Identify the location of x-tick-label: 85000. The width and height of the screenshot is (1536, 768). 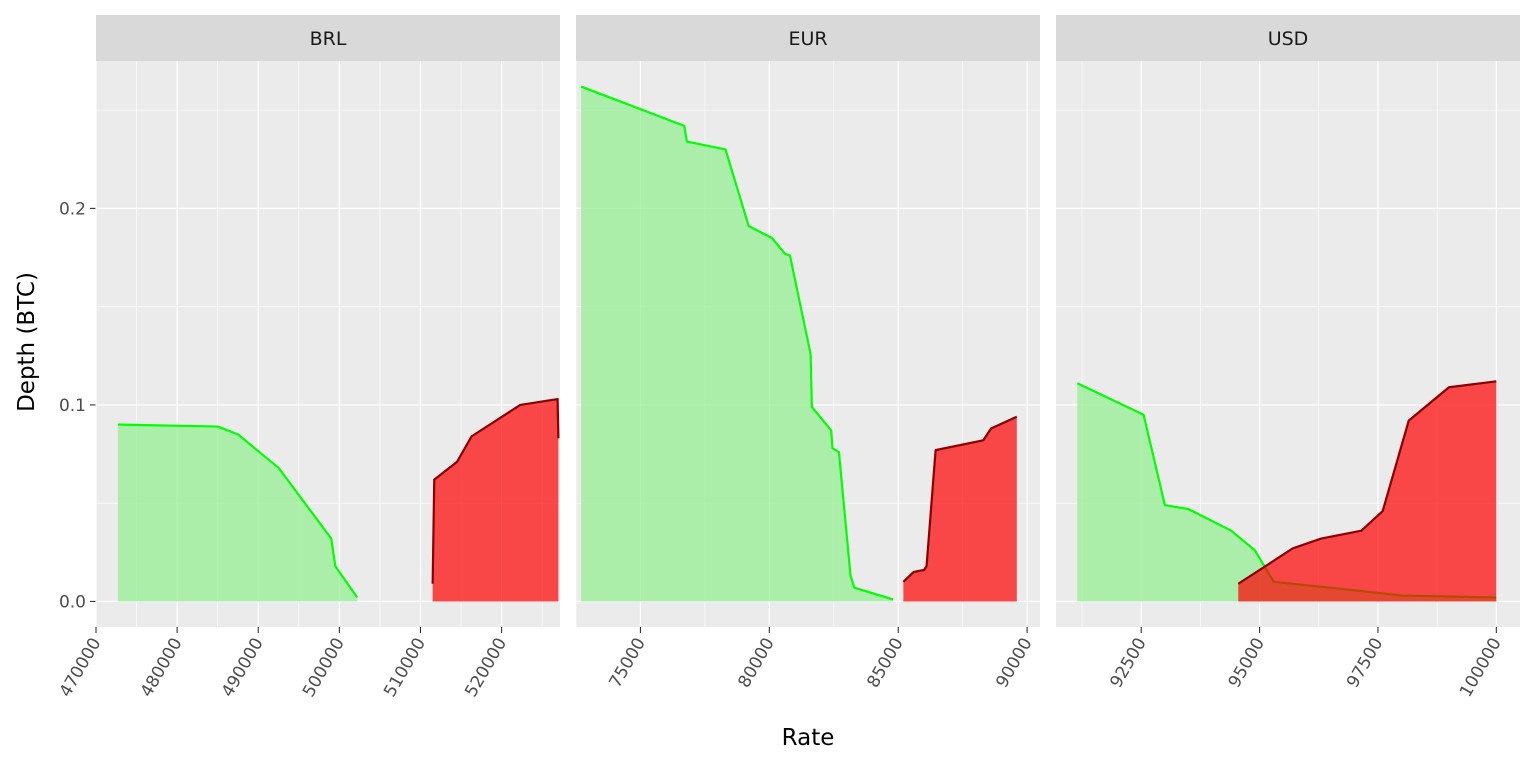
(885, 662).